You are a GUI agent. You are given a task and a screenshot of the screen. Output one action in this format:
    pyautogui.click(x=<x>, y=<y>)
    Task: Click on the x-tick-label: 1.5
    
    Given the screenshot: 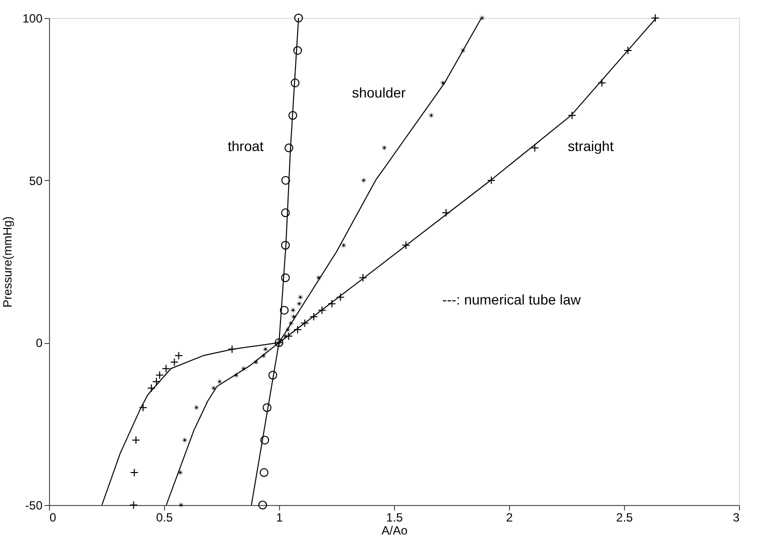 What is the action you would take?
    pyautogui.click(x=395, y=517)
    